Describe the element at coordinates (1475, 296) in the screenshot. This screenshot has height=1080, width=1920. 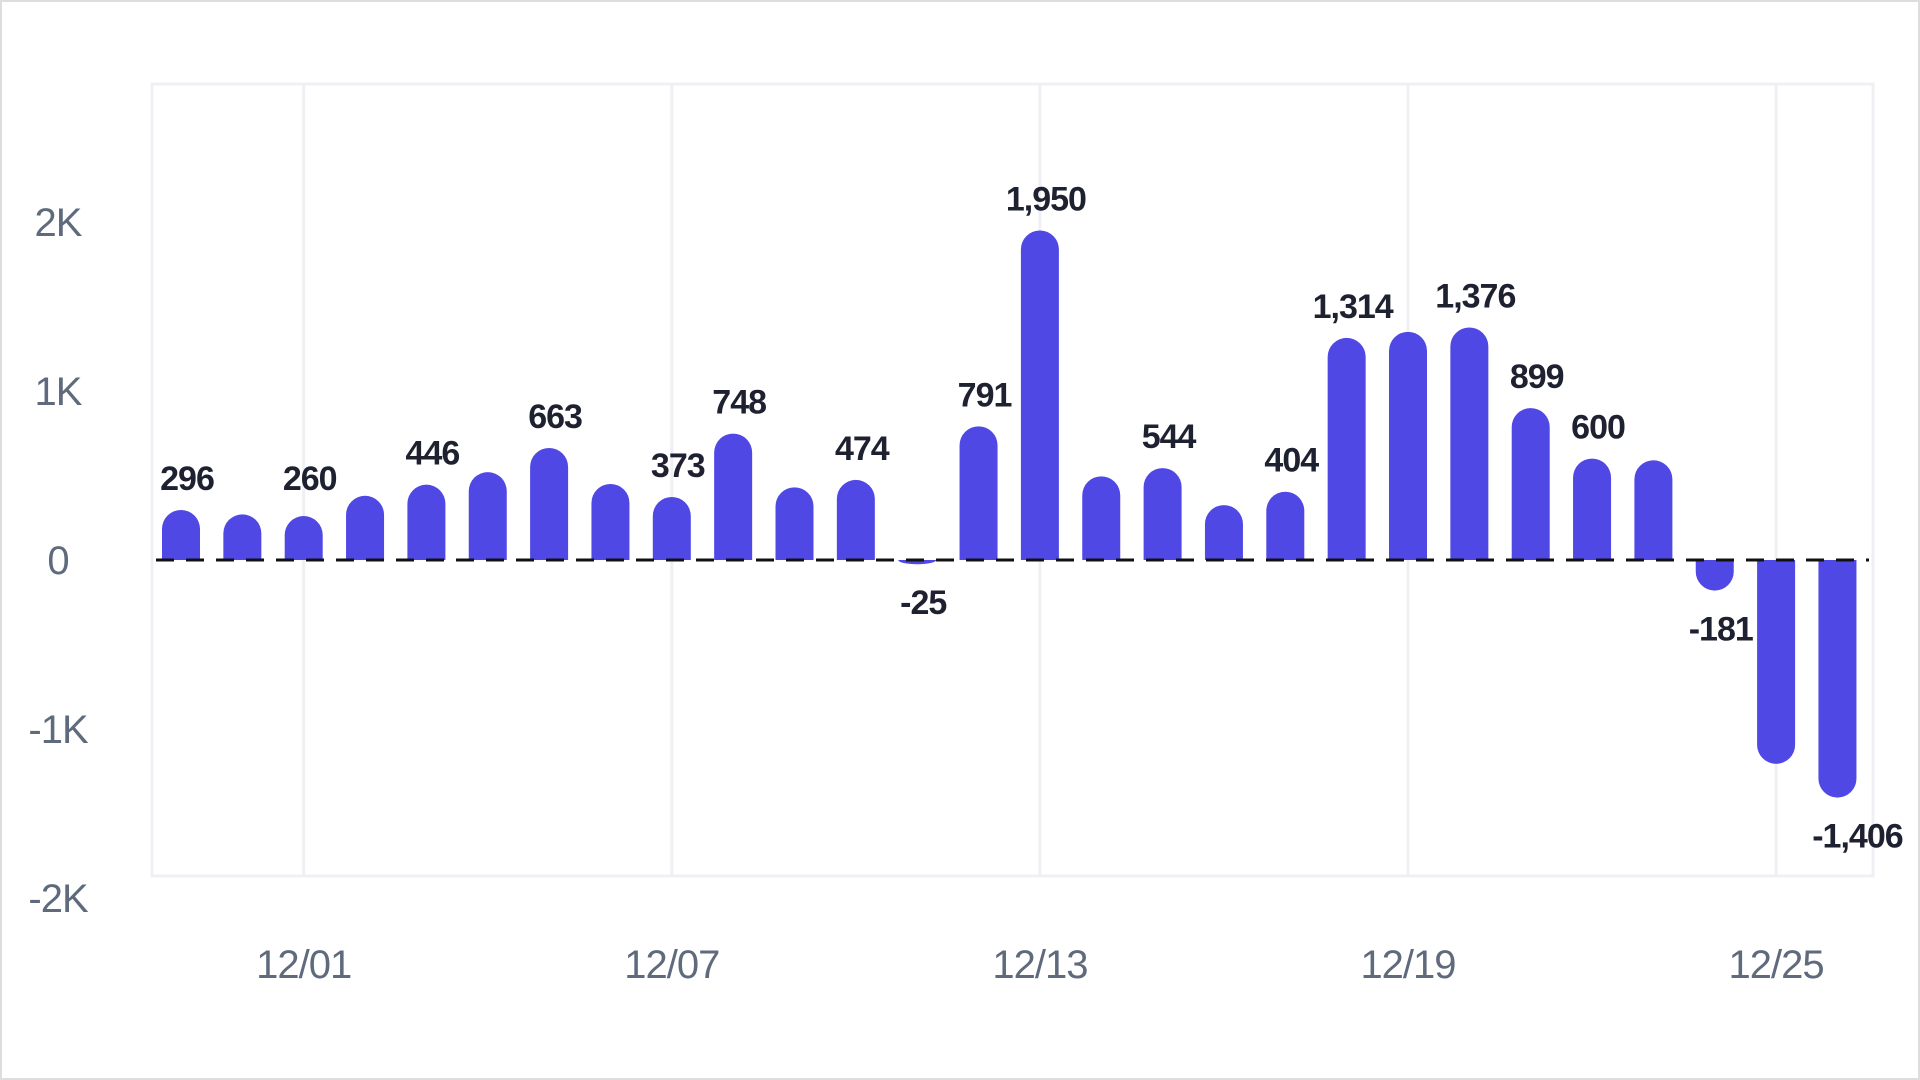
I see `data-label: 1,376` at that location.